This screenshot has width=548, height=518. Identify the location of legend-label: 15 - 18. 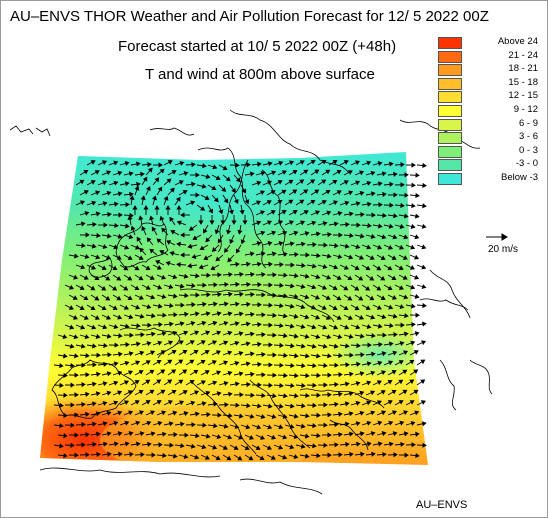
(523, 82).